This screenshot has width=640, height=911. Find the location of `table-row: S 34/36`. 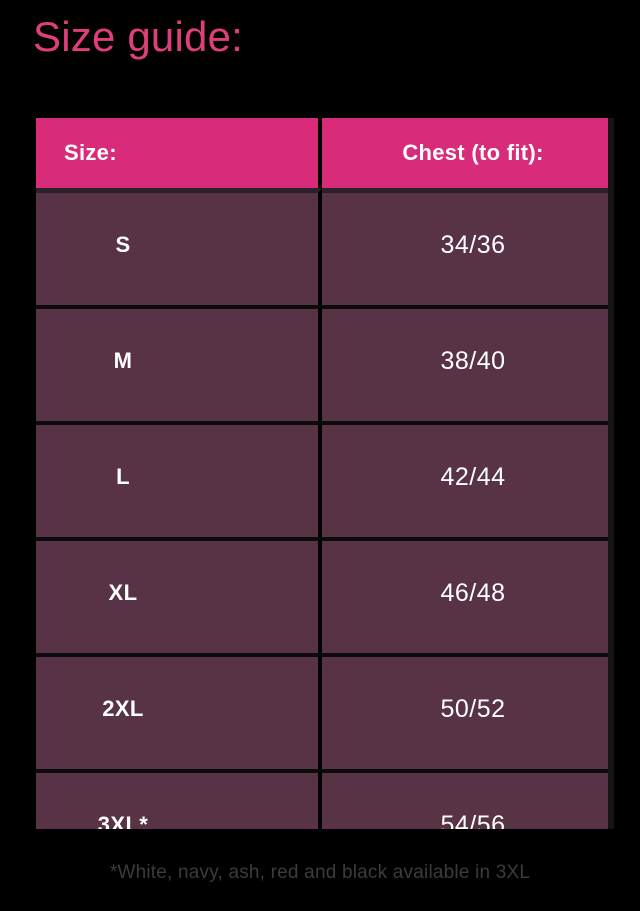

table-row: S 34/36 is located at coordinates (324, 246).